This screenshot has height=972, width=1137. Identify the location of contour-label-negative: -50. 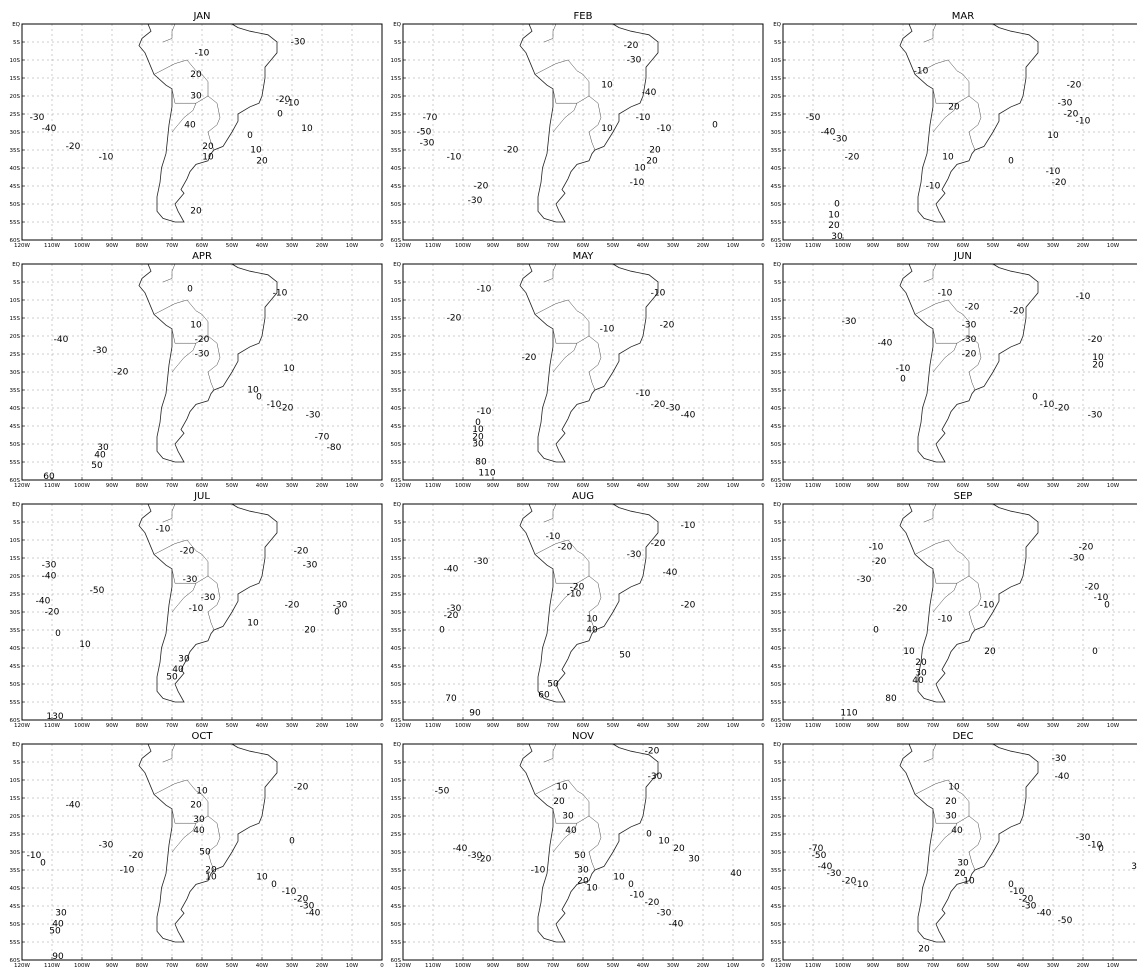
(424, 133).